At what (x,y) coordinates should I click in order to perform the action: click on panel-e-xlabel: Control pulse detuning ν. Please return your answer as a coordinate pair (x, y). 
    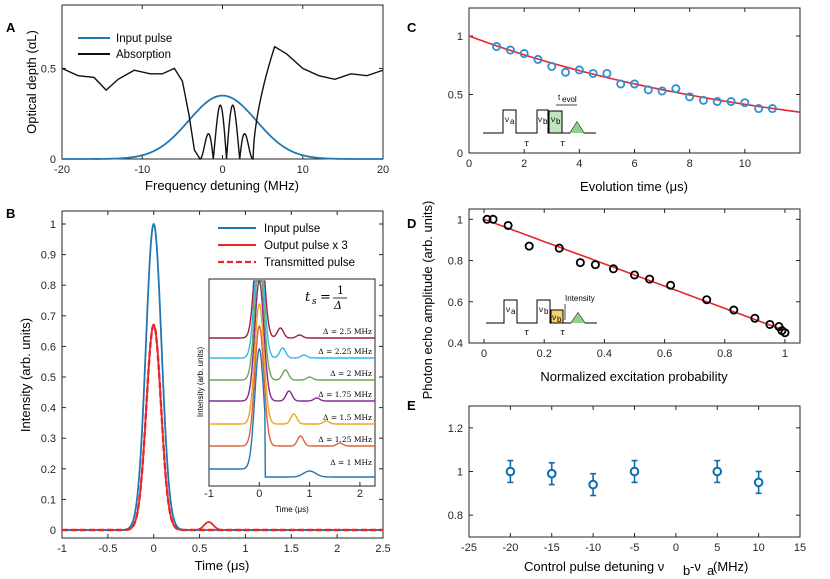
    Looking at the image, I should click on (594, 566).